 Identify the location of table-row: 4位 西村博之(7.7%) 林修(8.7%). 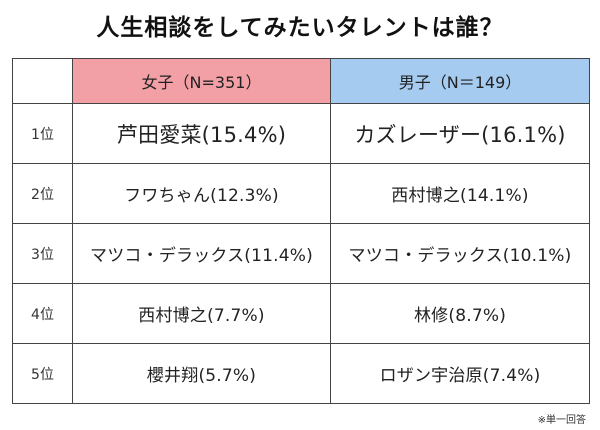
(301, 313).